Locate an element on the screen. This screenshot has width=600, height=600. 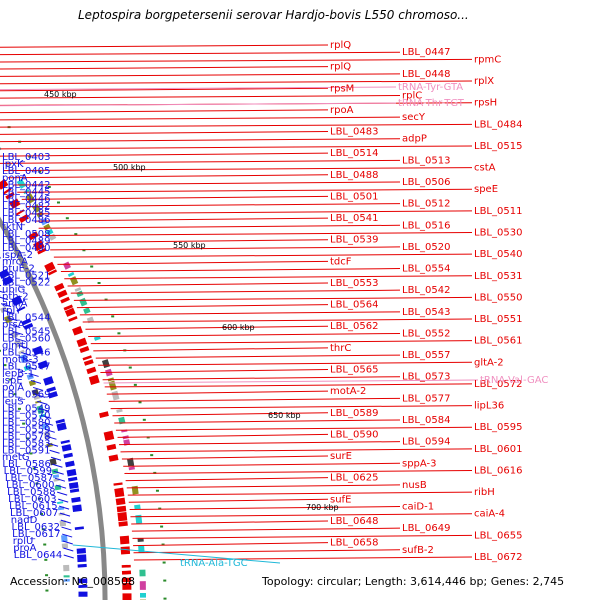
gene-label: LBL_0600 is located at coordinates (30, 485).